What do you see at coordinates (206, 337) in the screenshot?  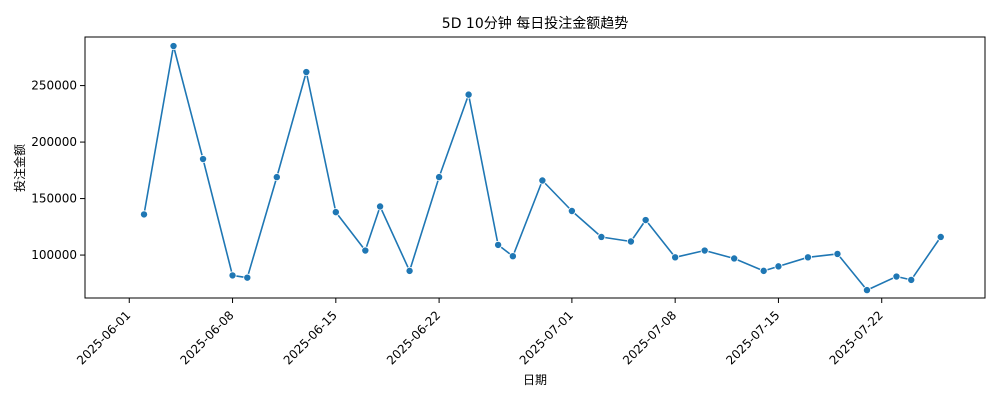 I see `x-tick-label: 2025-06-08` at bounding box center [206, 337].